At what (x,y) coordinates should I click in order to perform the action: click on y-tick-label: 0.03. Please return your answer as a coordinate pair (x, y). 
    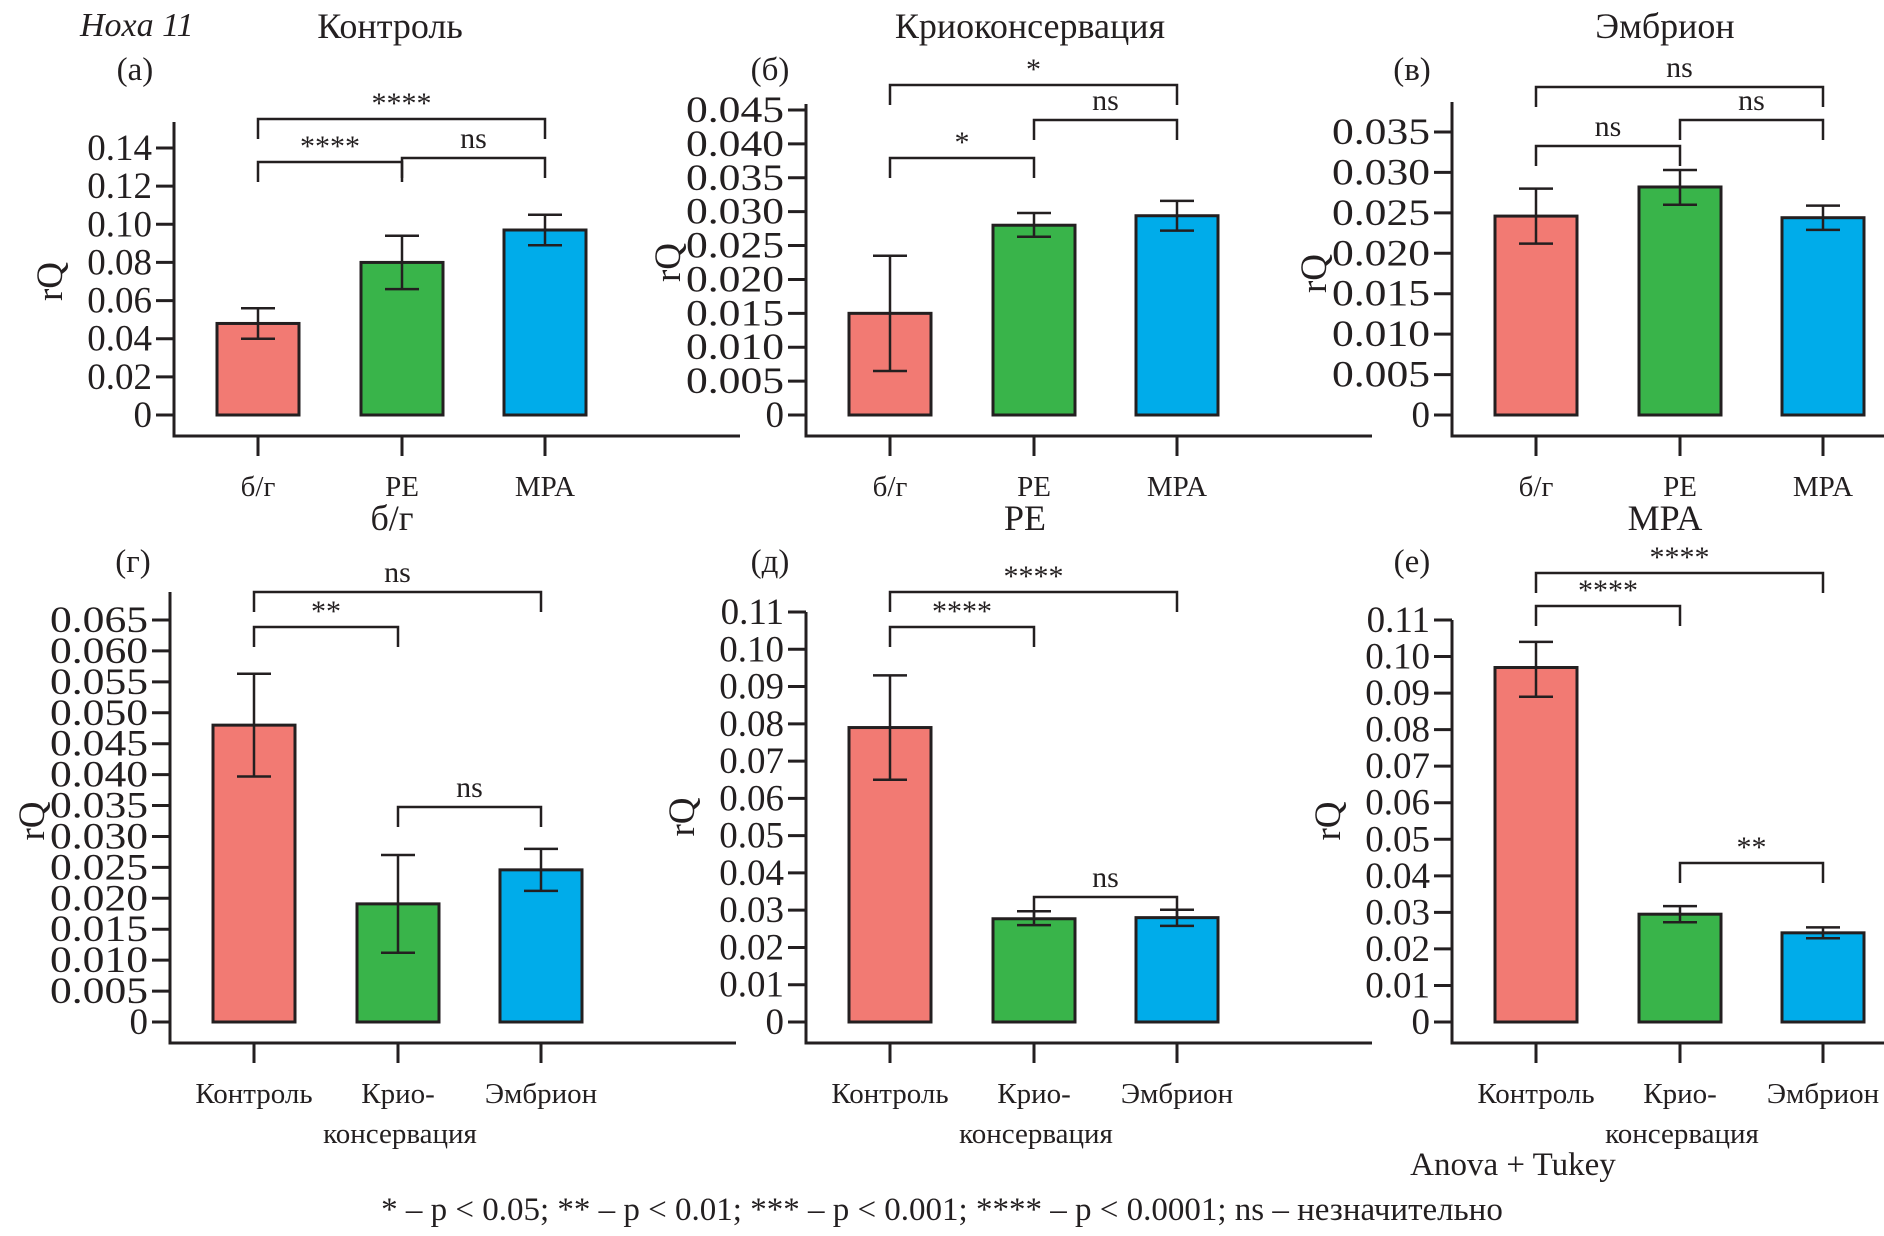
    Looking at the image, I should click on (751, 910).